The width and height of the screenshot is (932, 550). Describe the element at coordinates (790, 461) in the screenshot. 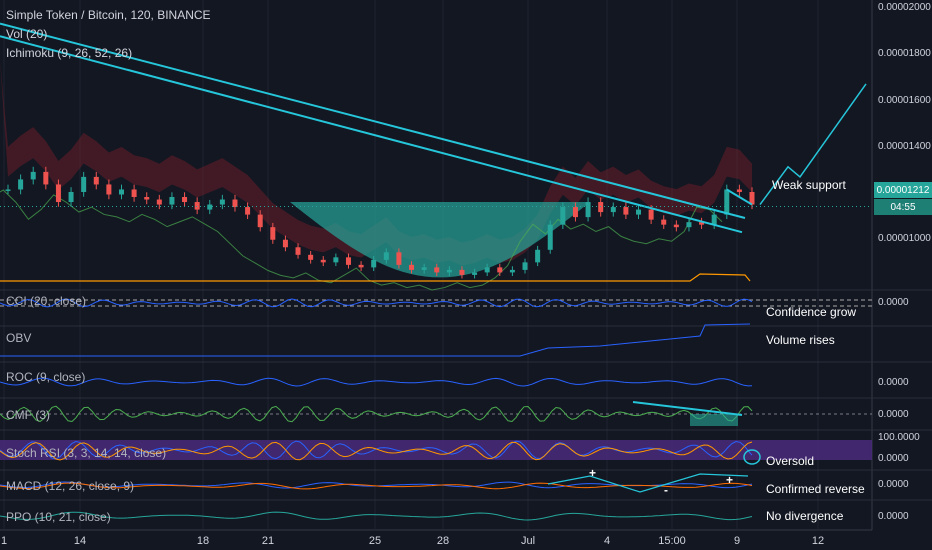

I see `oversold-annotation: Oversold` at that location.